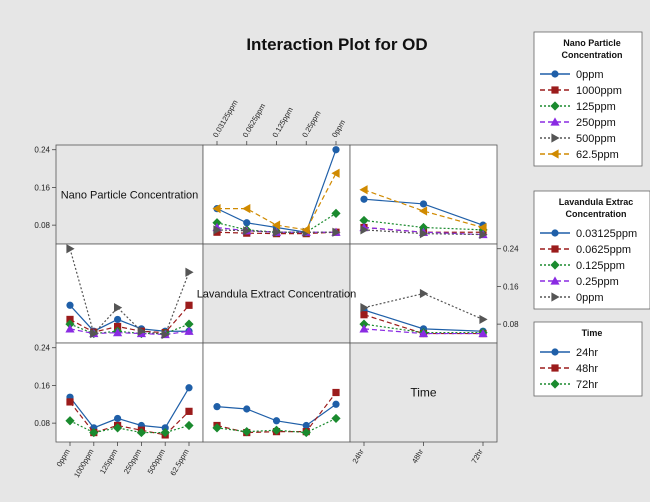 This screenshot has width=650, height=502. I want to click on legend-label: 0.125ppm, so click(600, 266).